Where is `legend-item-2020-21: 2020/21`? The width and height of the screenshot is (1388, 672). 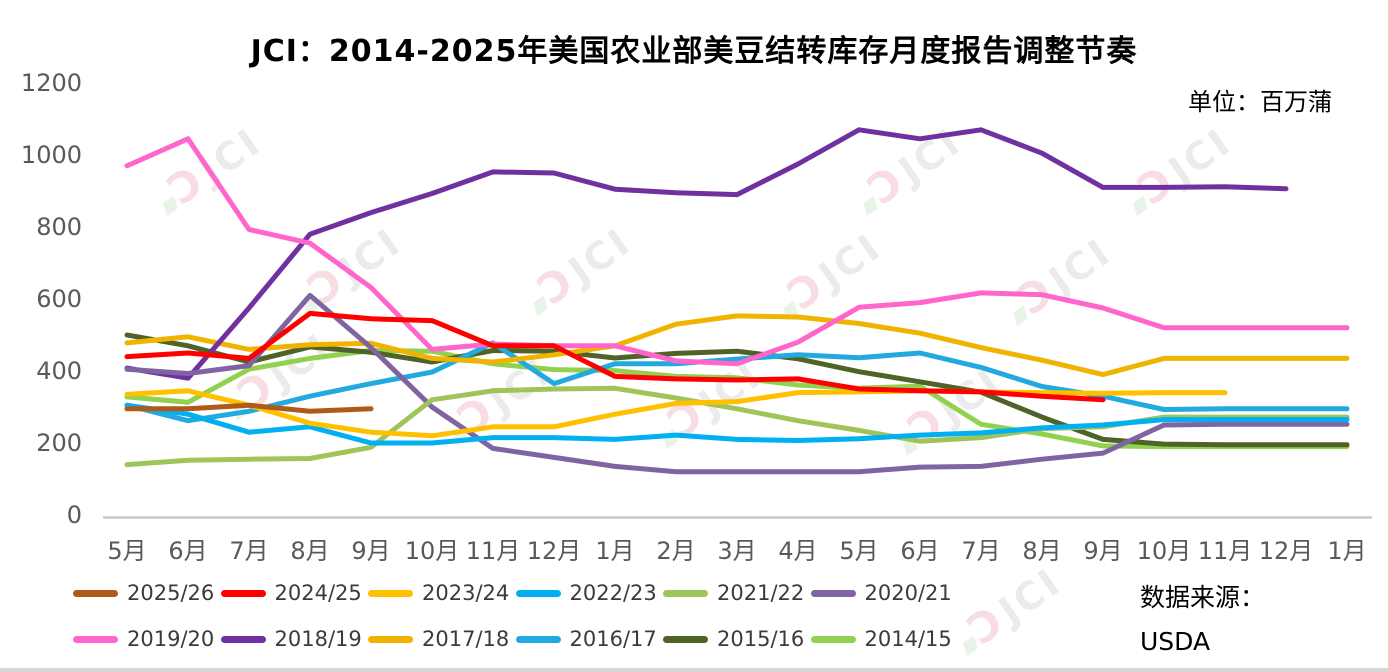
legend-item-2020-21: 2020/21 is located at coordinates (881, 593).